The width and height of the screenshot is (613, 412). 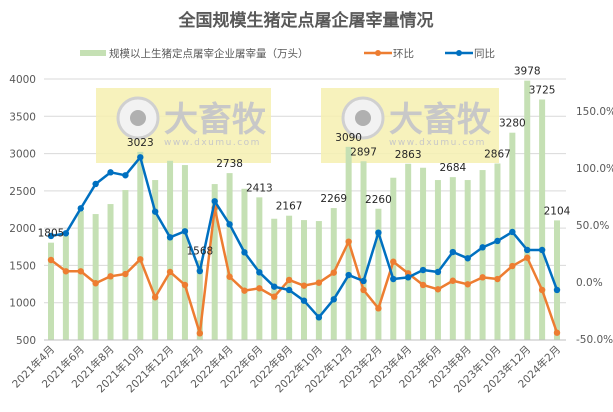 I want to click on bar-data-label: 2863, so click(x=408, y=155).